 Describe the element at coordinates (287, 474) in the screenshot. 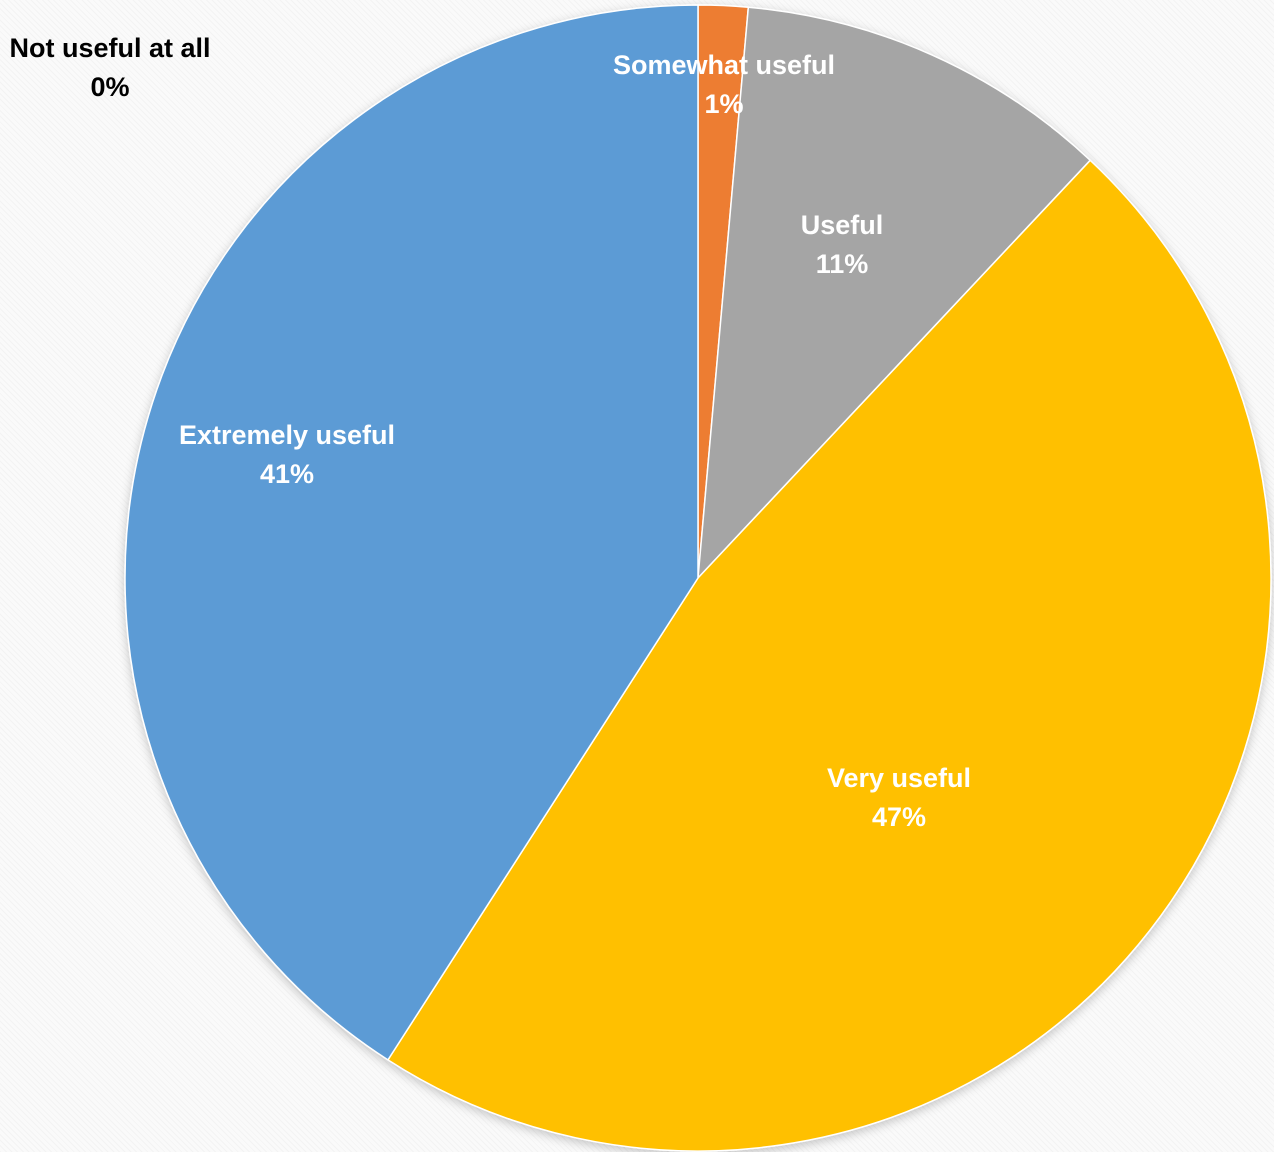

I see `slice-label-percent: 41%` at that location.